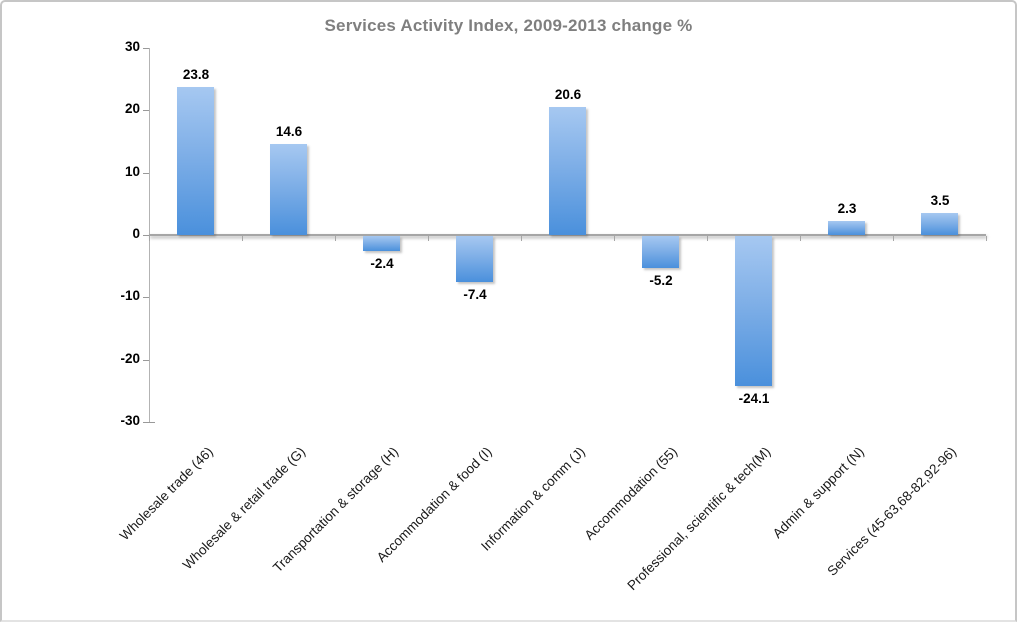  What do you see at coordinates (166, 494) in the screenshot?
I see `x-axis-category-label: Wholesale trade (46)` at bounding box center [166, 494].